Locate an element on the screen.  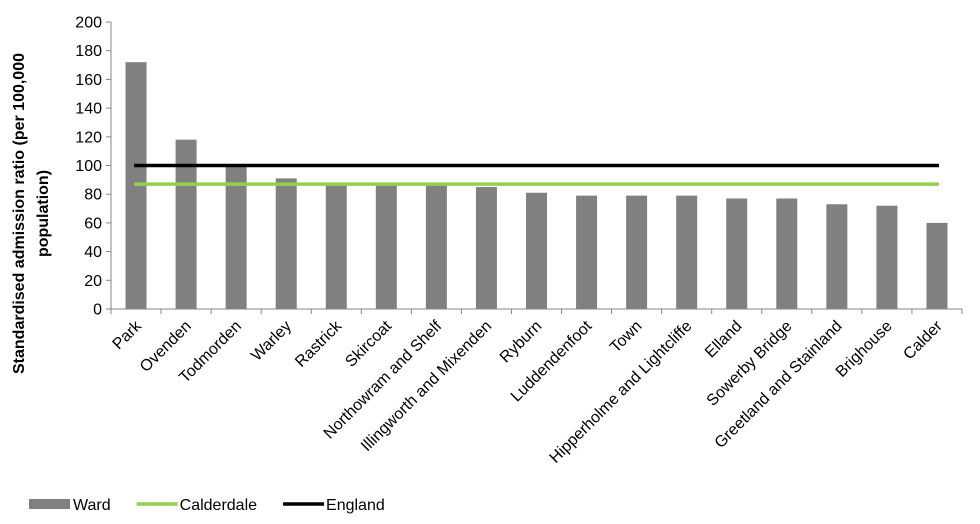
x-tick-label-ryburn: Ryburn is located at coordinates (521, 342).